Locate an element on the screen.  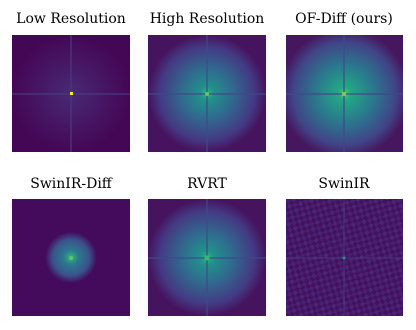
panel-title: Low Resolution is located at coordinates (71, 19).